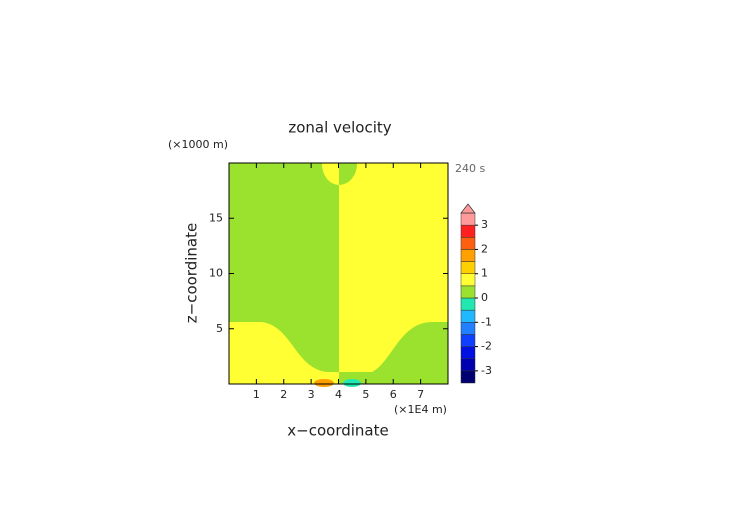  Describe the element at coordinates (420, 394) in the screenshot. I see `x-tick-label: 7` at that location.